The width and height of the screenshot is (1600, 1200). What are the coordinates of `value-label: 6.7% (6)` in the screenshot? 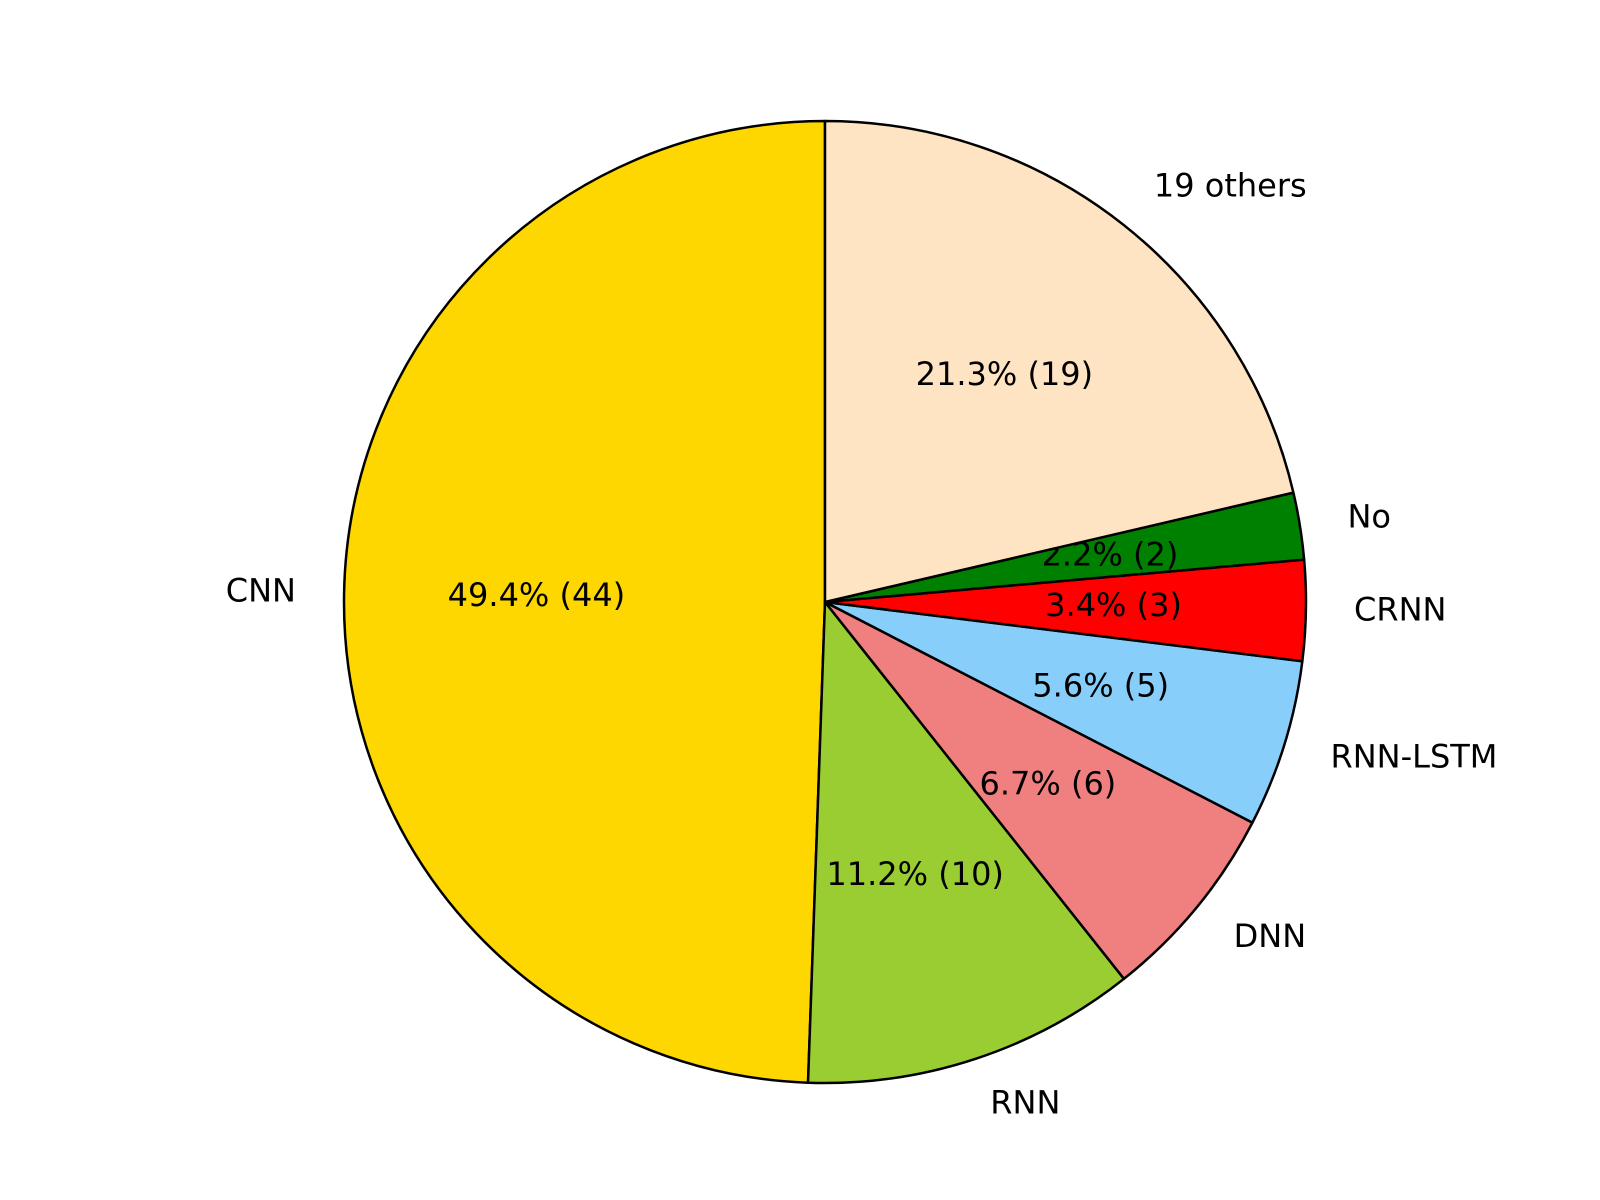 It's located at (1047, 783).